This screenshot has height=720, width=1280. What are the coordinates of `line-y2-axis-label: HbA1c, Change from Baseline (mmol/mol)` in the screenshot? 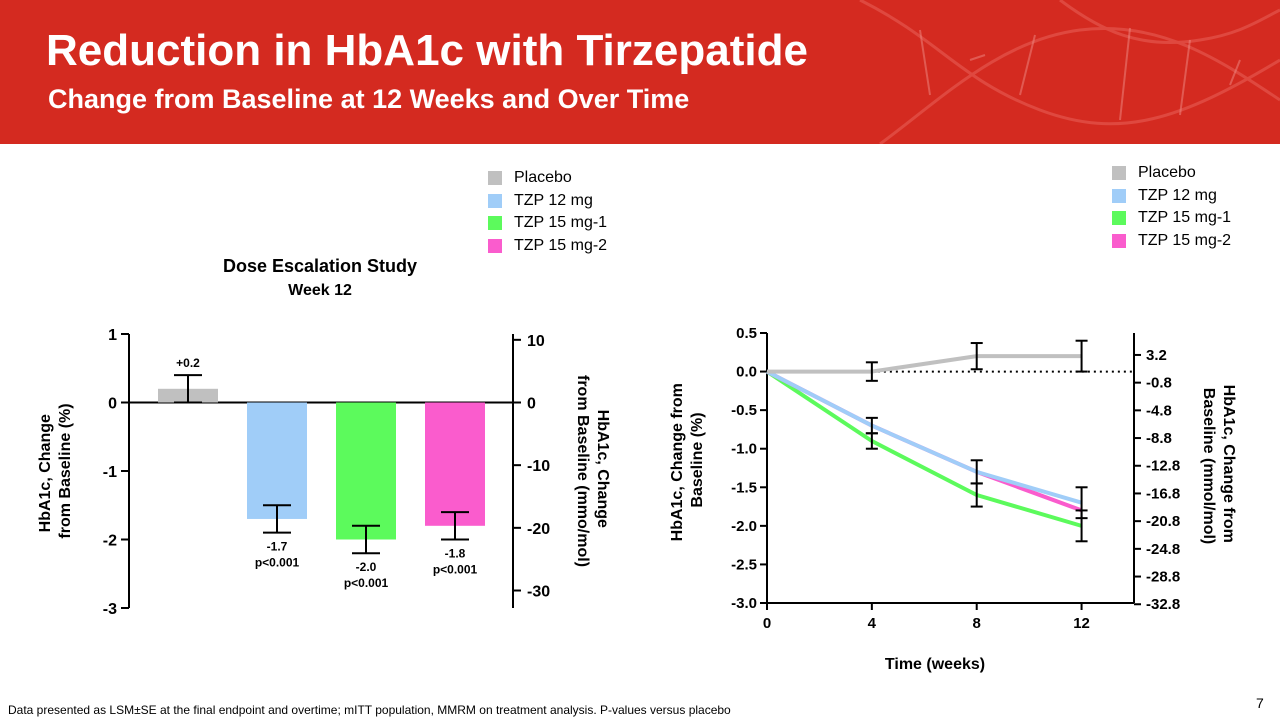 It's located at (1218, 466).